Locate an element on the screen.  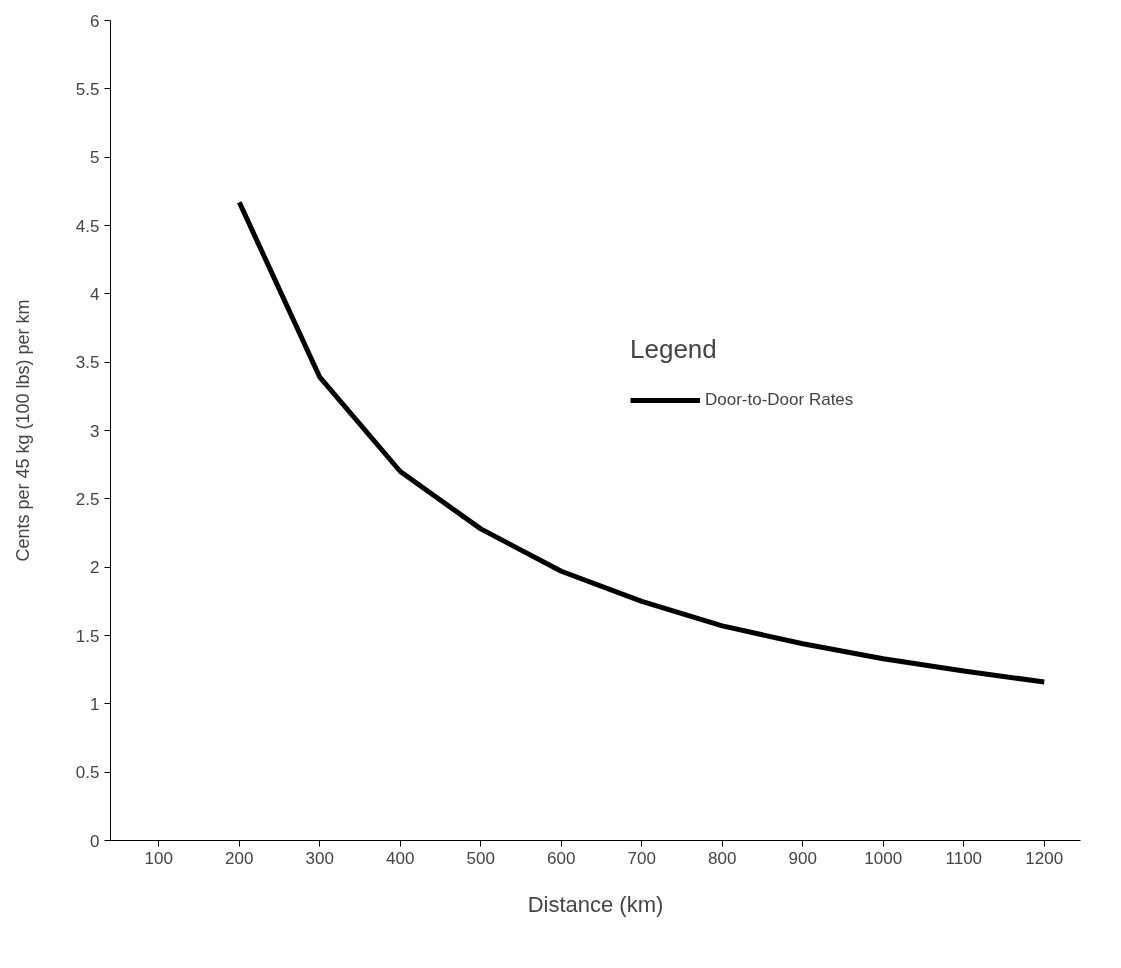
y-axis-title: Cents per 45 kg (100 lbs) per km is located at coordinates (22, 430).